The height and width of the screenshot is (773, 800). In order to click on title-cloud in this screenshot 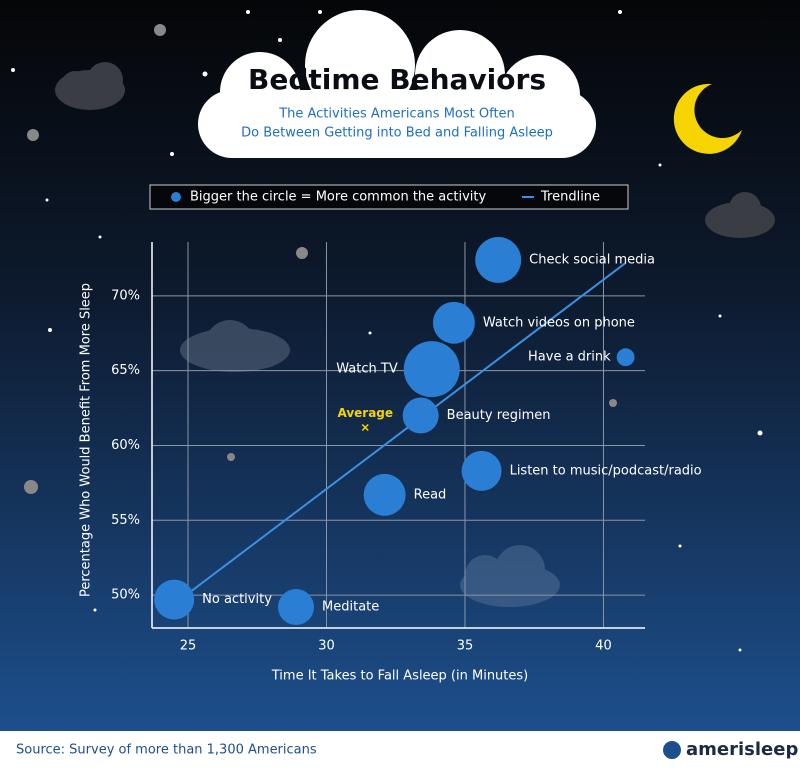, I will do `click(397, 84)`.